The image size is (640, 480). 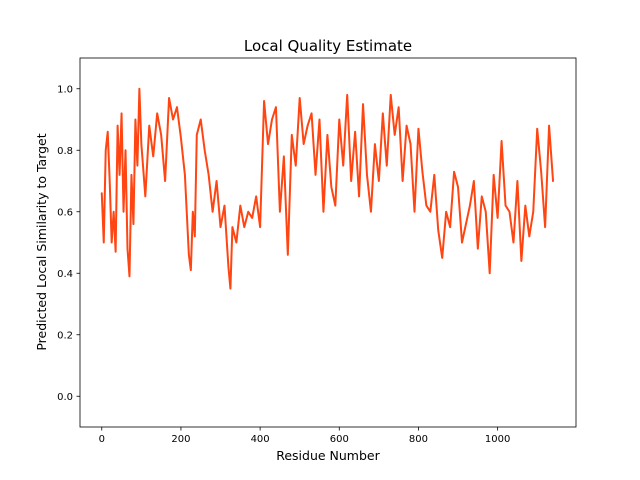 What do you see at coordinates (328, 455) in the screenshot?
I see `x-axis-label: Residue Number` at bounding box center [328, 455].